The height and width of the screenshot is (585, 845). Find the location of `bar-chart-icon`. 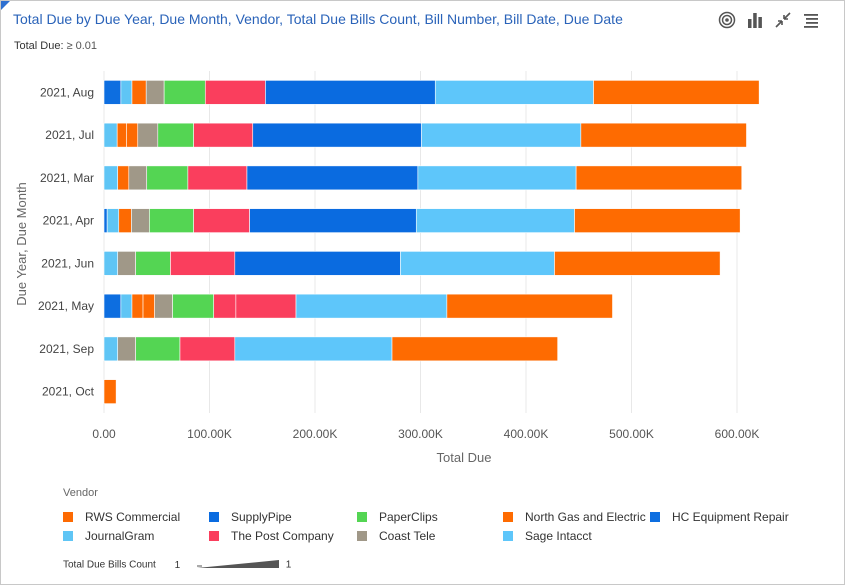

bar-chart-icon is located at coordinates (755, 20).